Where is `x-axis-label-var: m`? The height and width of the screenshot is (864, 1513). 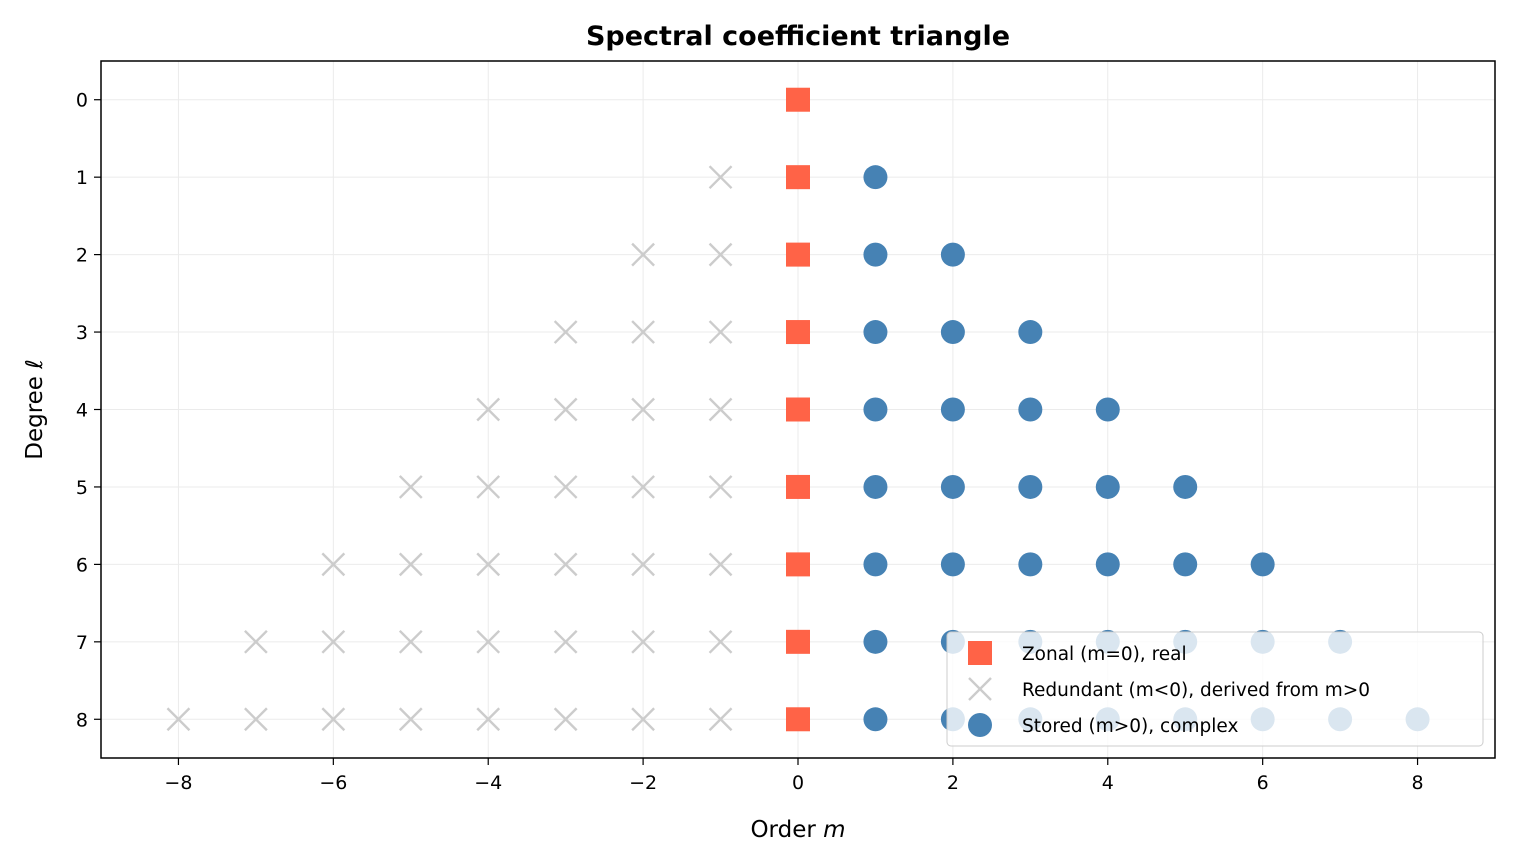 x-axis-label-var: m is located at coordinates (834, 830).